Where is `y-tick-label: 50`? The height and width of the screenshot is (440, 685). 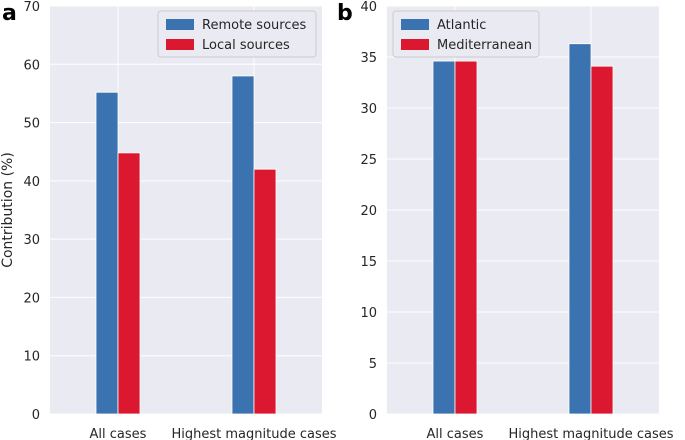 y-tick-label: 50 is located at coordinates (31, 124).